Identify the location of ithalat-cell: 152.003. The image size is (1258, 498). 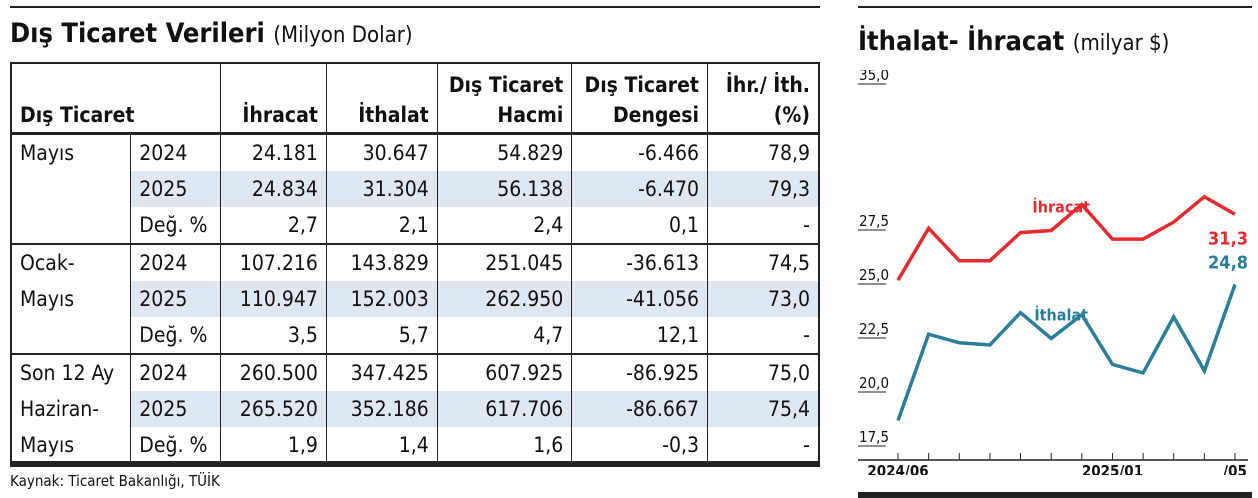
(381, 299).